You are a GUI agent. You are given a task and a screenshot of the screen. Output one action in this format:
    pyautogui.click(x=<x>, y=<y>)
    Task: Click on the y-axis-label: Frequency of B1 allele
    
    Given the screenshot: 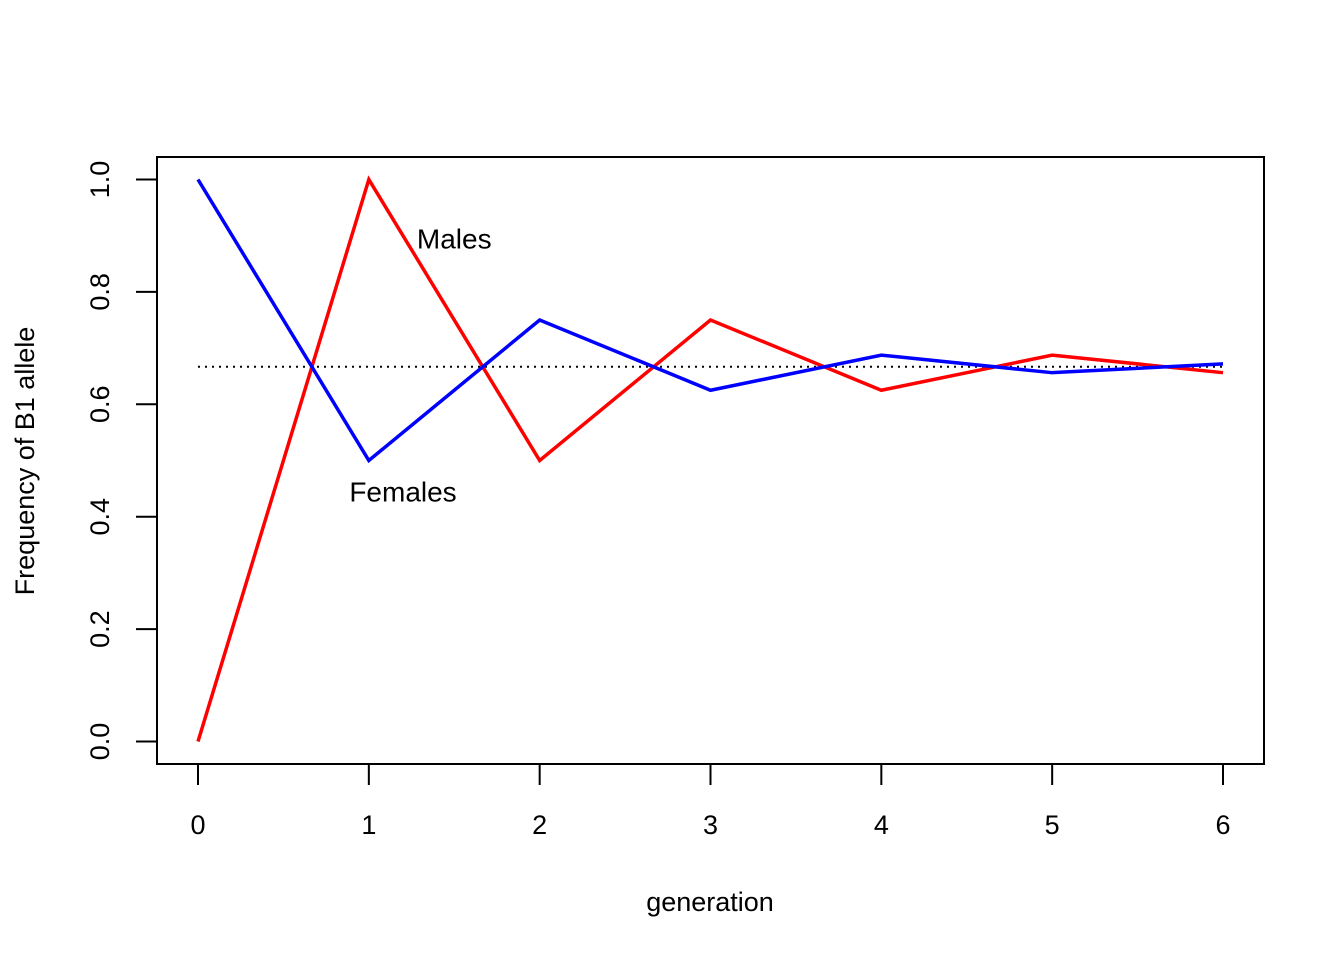 What is the action you would take?
    pyautogui.click(x=25, y=461)
    